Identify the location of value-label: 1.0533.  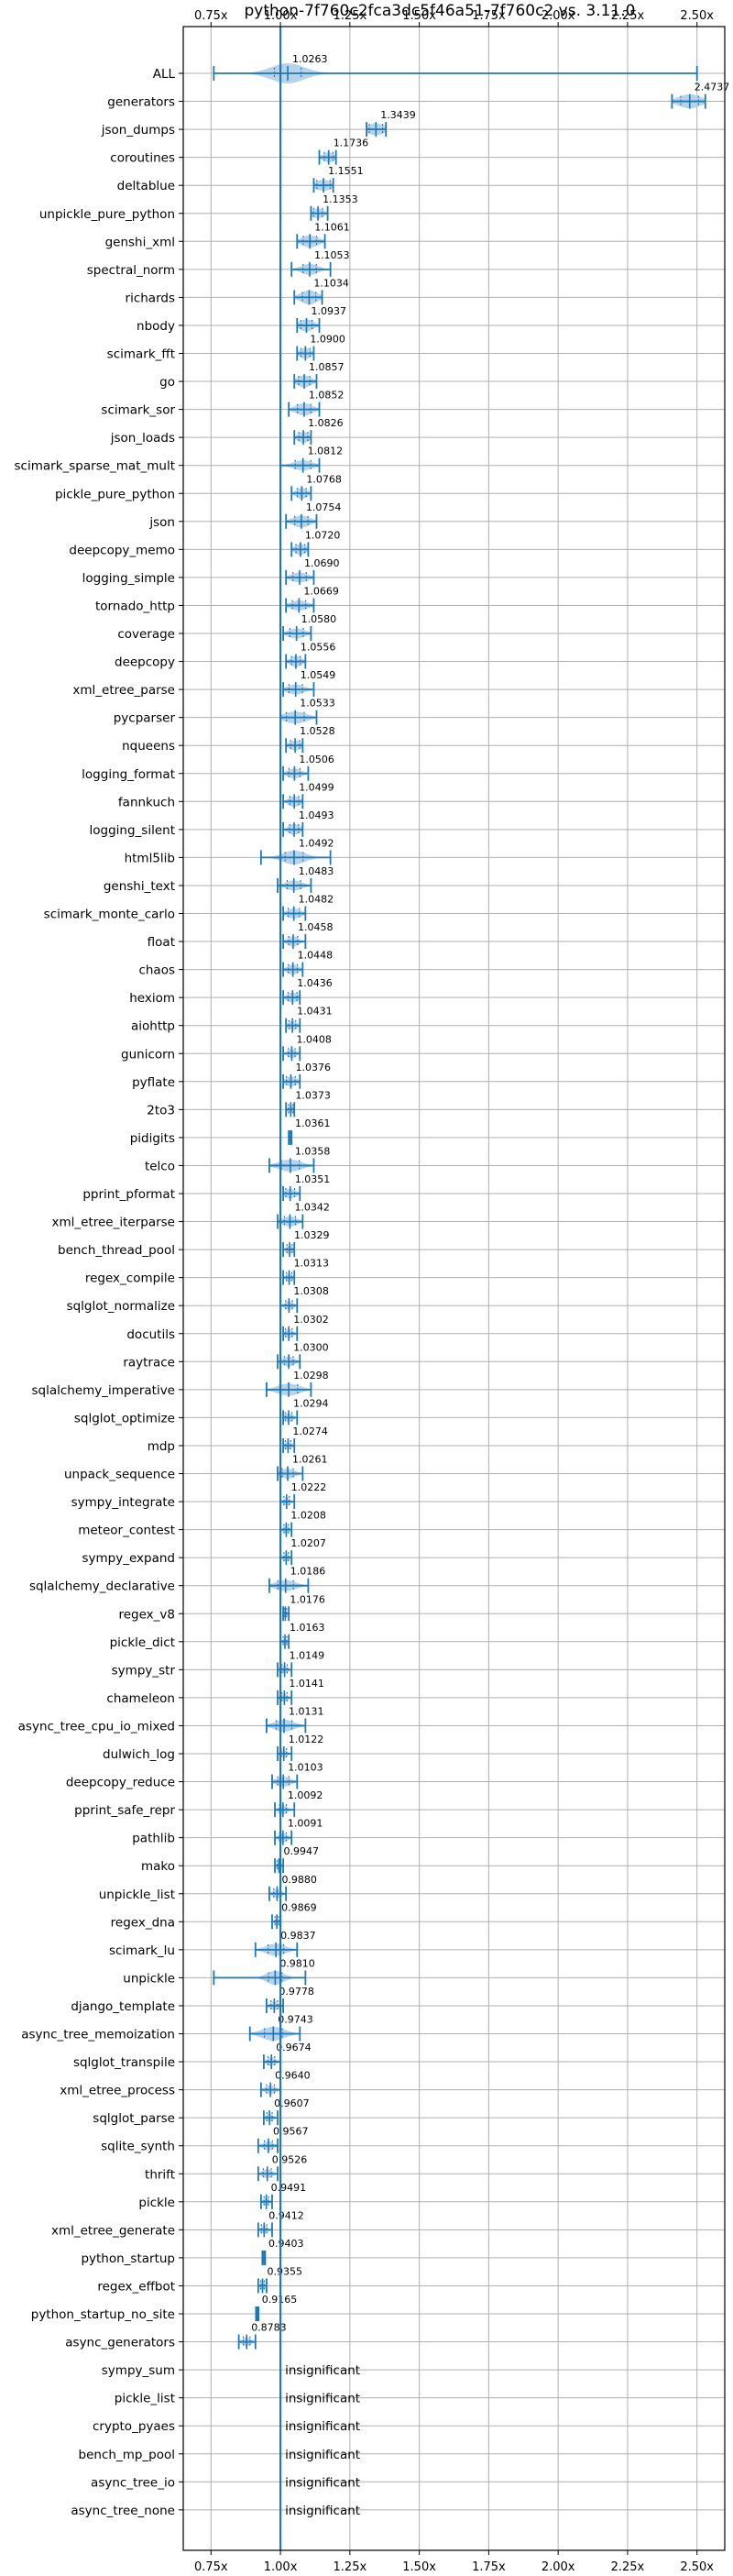
(317, 704).